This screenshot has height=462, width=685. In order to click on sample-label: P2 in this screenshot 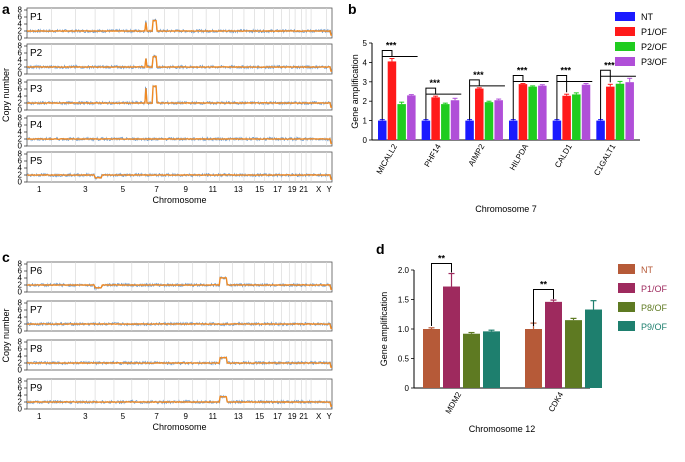, I will do `click(36, 53)`.